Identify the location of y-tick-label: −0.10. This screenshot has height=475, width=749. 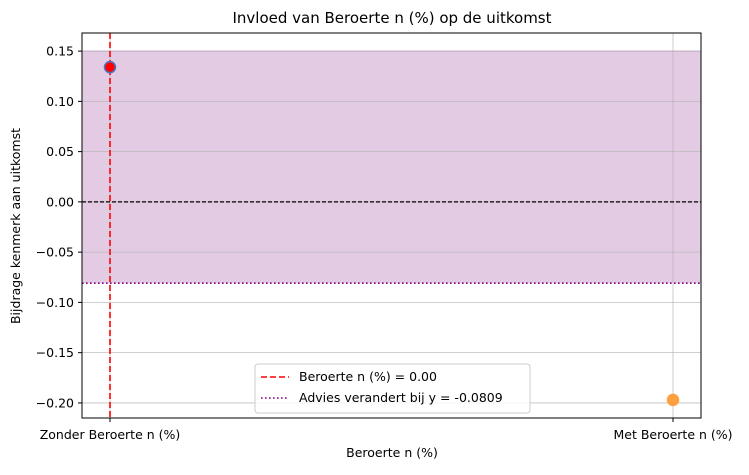
(55, 302).